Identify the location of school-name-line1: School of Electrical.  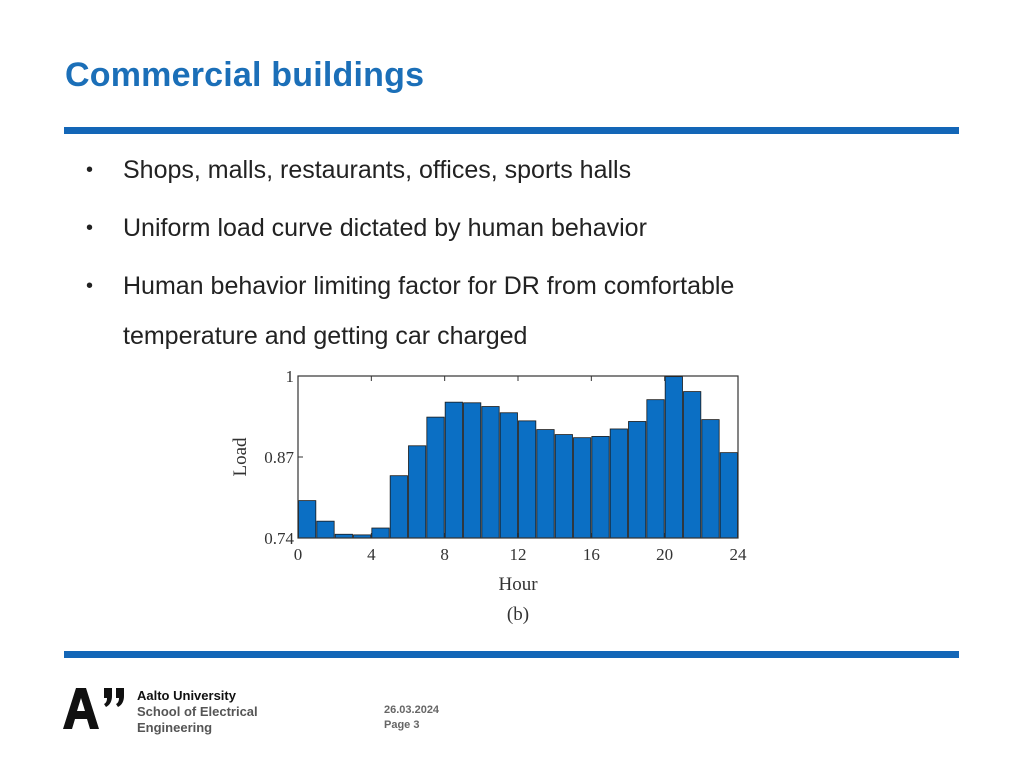
(197, 711).